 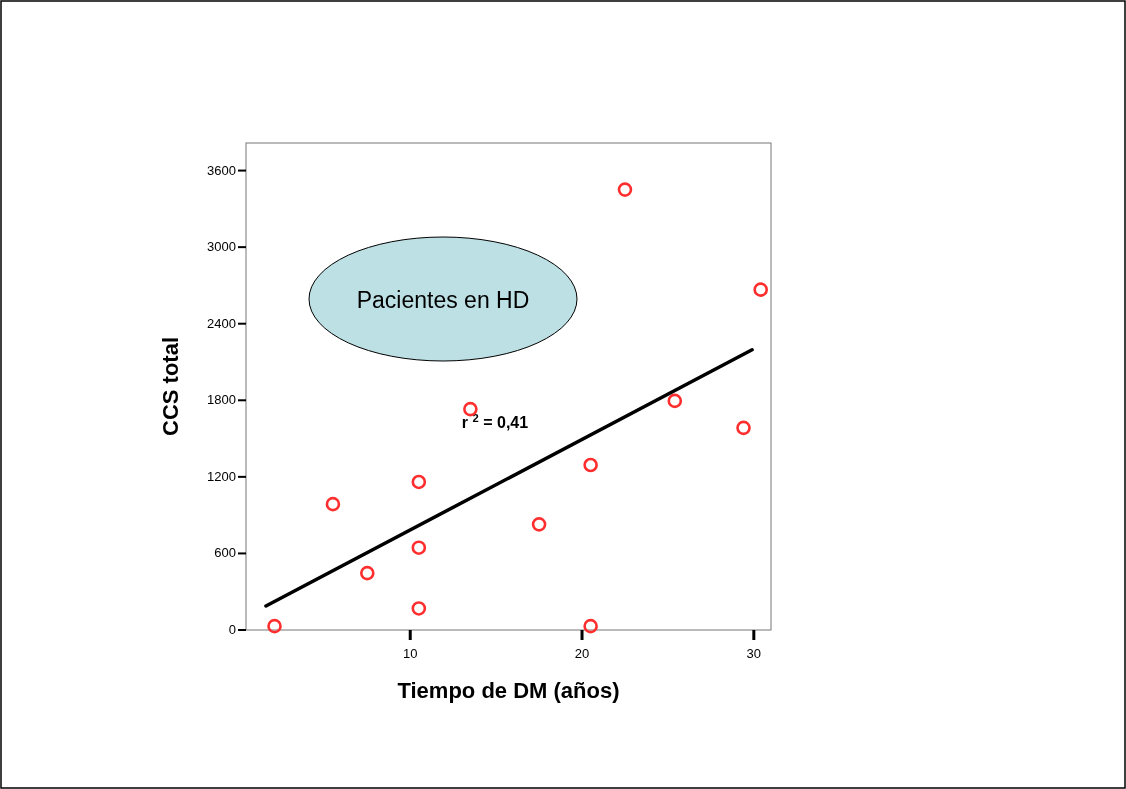 I want to click on y-tick-label: 2400, so click(x=221, y=323).